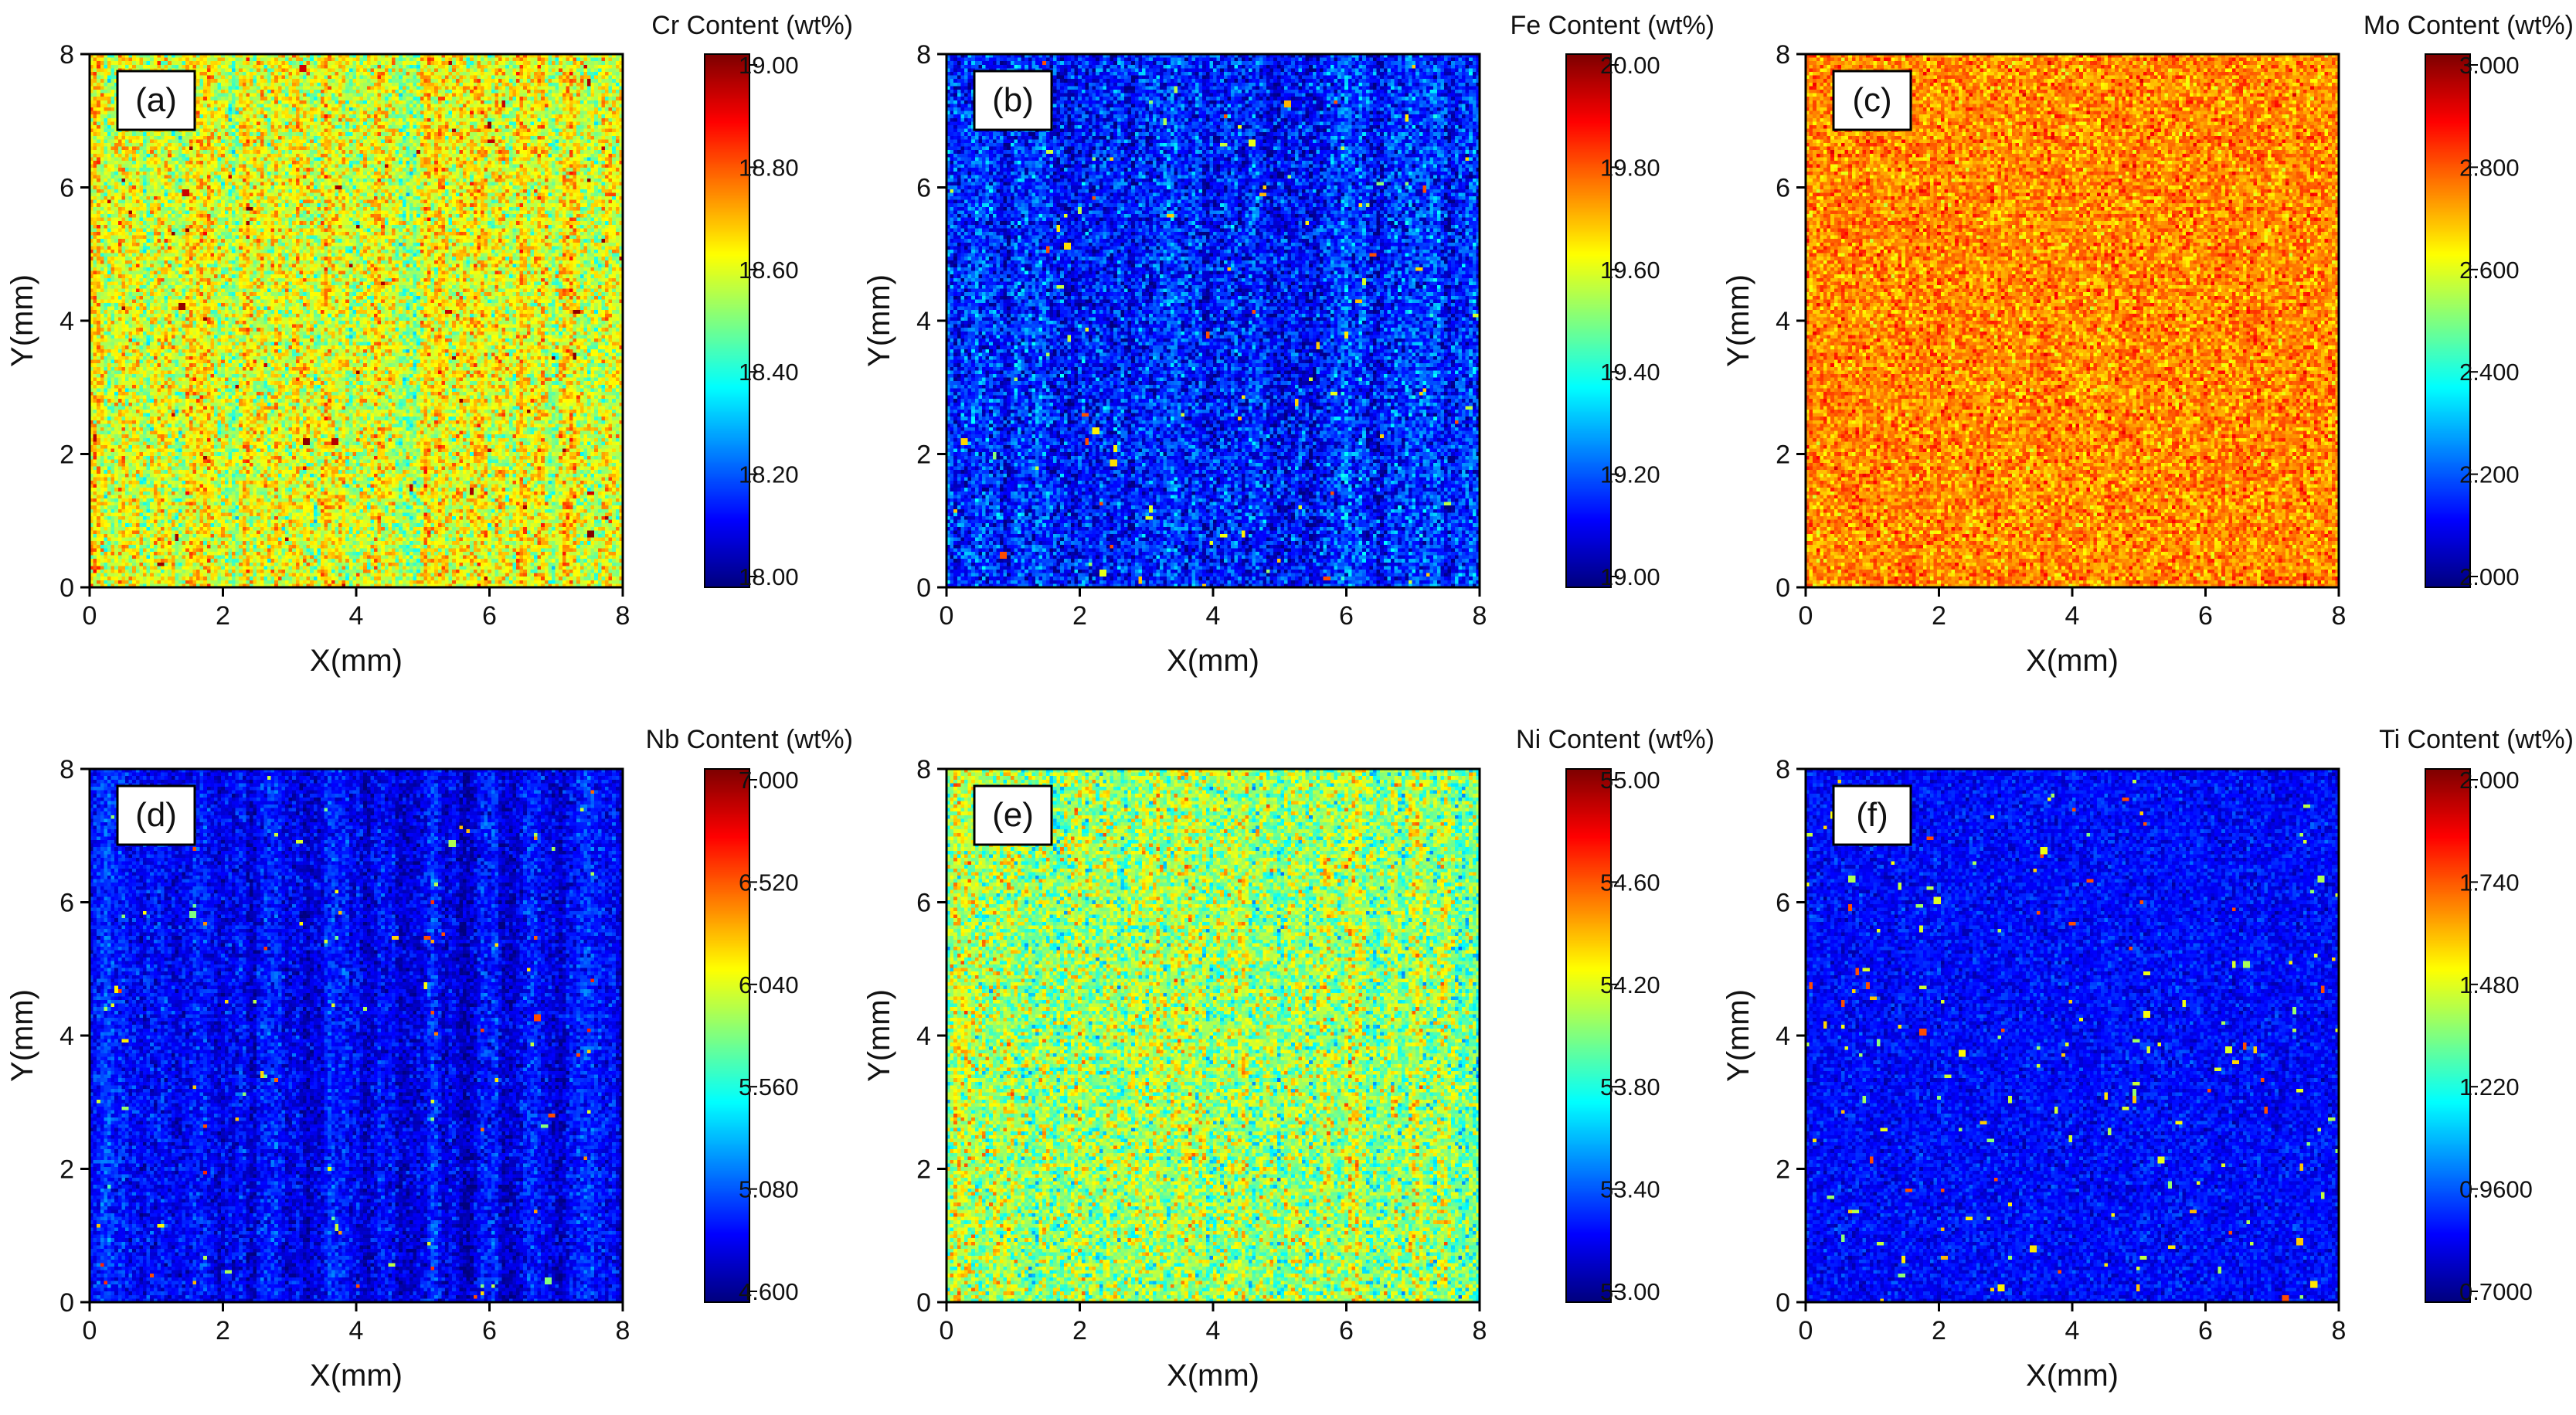  Describe the element at coordinates (2489, 65) in the screenshot. I see `colorbar-tick-label: 3.000` at that location.